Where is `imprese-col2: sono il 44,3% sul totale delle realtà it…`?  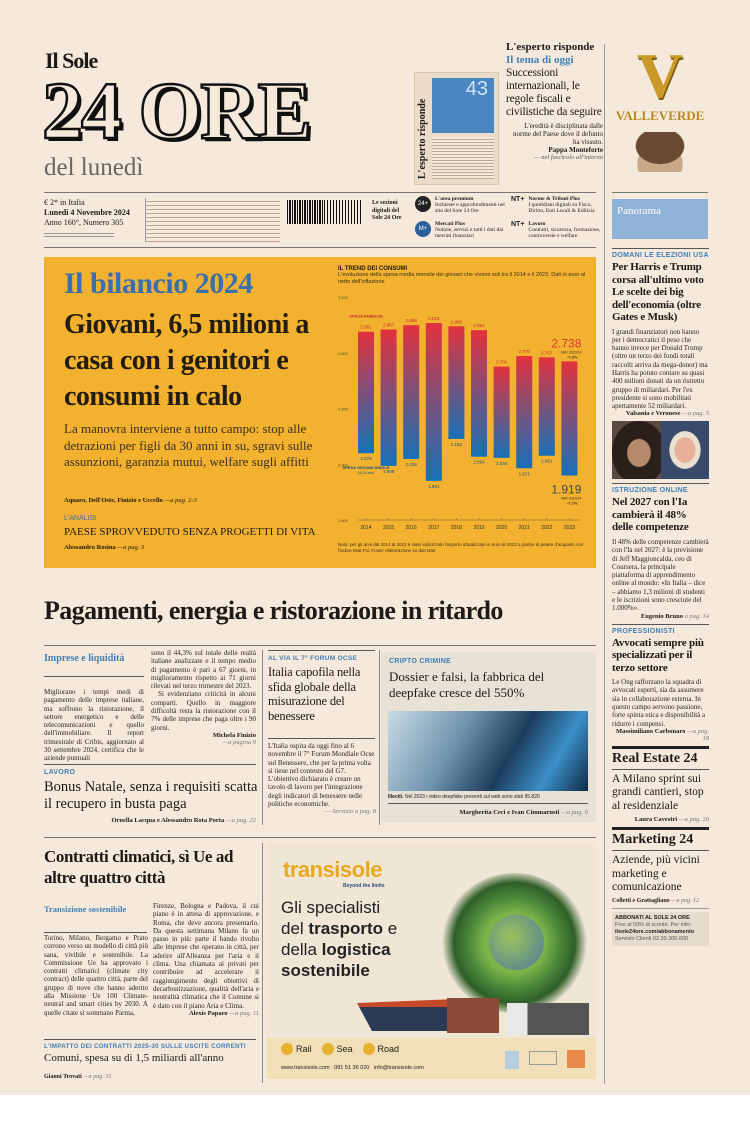 imprese-col2: sono il 44,3% sul totale delle realtà it… is located at coordinates (203, 697).